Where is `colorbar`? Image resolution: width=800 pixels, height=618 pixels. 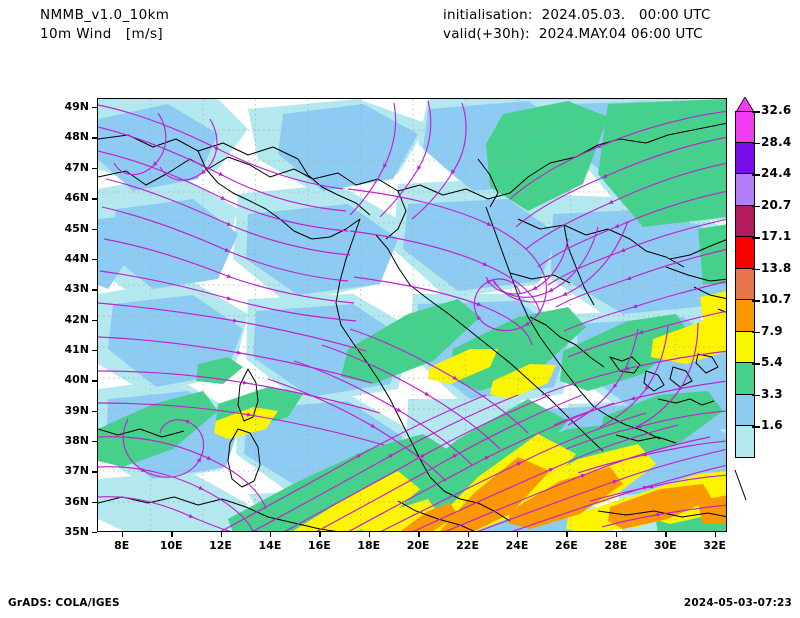
colorbar is located at coordinates (745, 284).